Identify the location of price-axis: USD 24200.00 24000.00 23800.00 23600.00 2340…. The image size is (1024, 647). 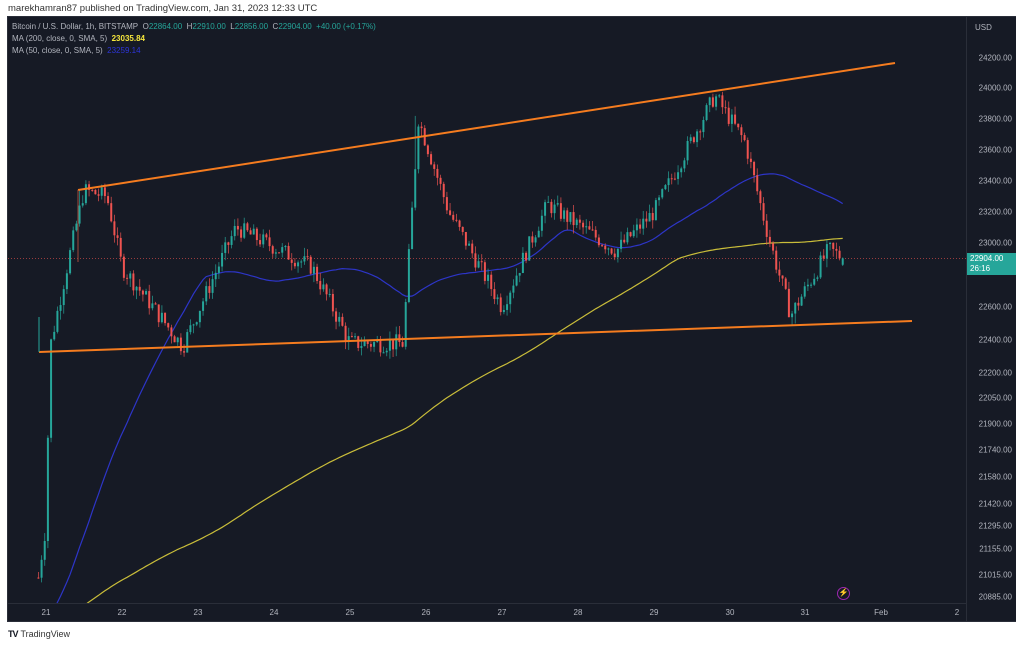
(991, 319).